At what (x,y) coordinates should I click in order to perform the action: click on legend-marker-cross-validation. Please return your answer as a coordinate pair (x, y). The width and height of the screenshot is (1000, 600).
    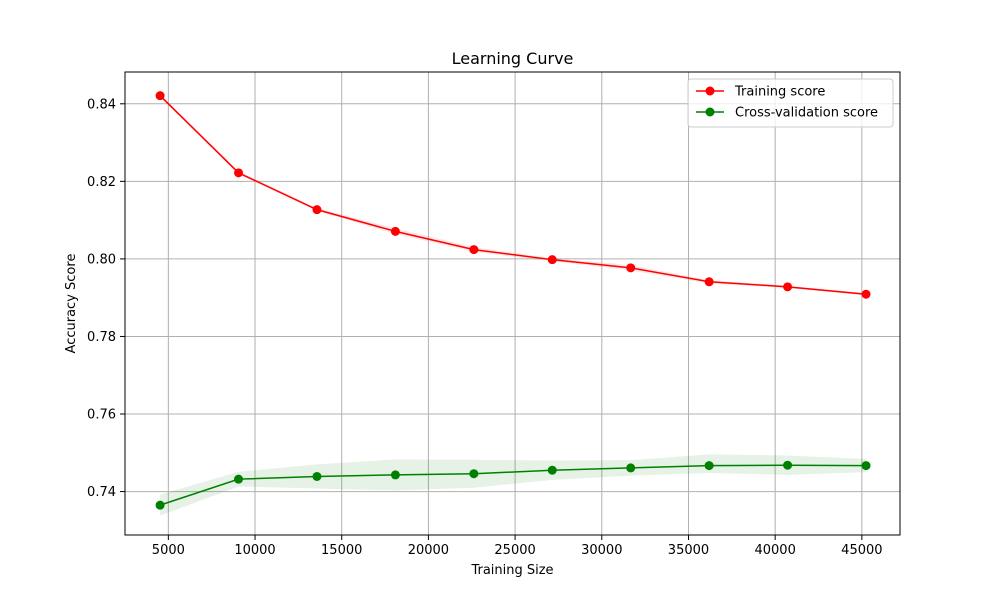
    Looking at the image, I should click on (710, 112).